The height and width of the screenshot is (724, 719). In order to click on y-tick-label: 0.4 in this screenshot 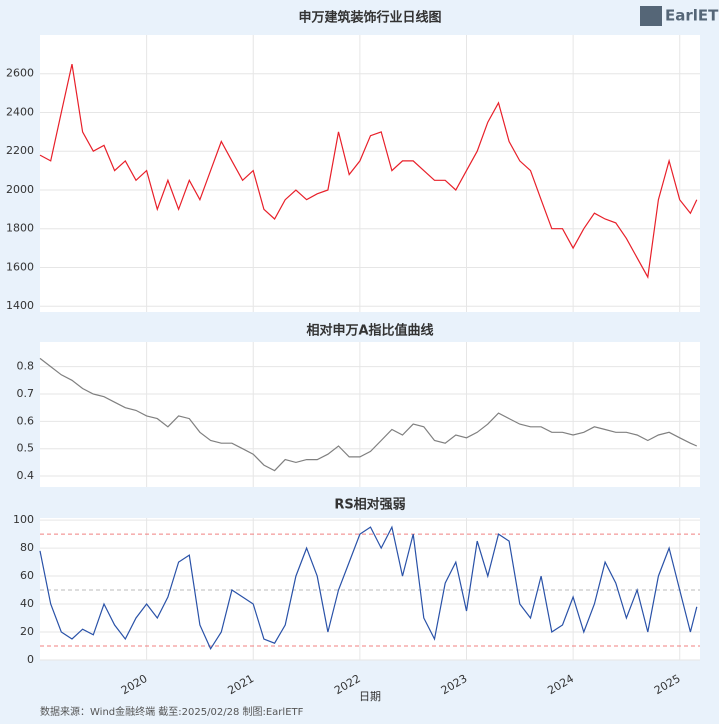, I will do `click(26, 475)`.